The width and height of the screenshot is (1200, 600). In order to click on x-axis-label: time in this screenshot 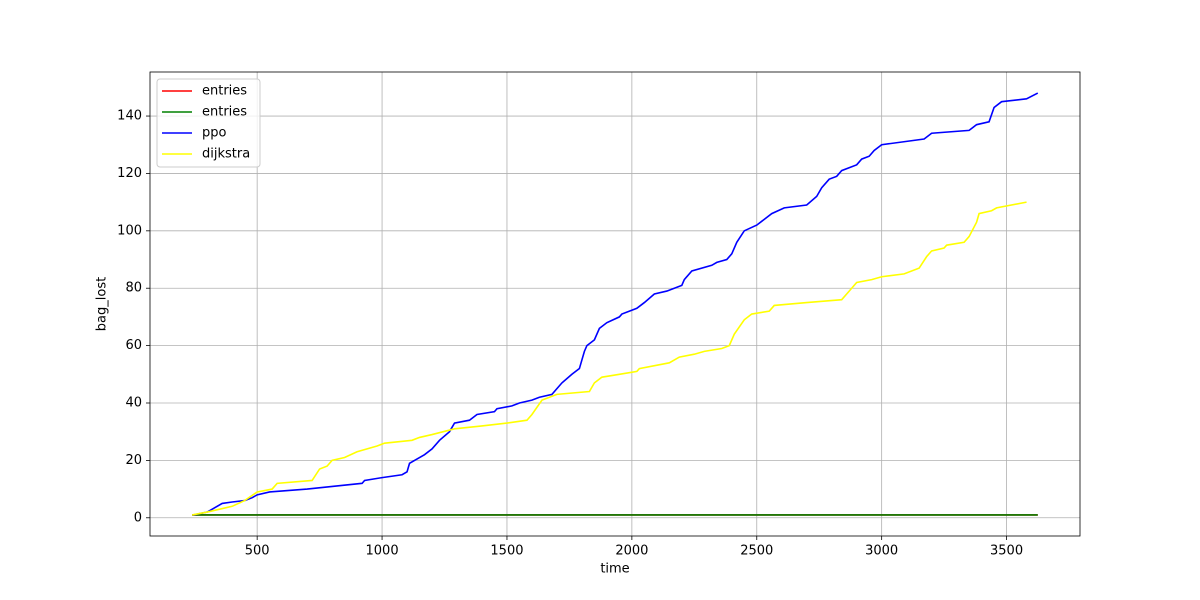, I will do `click(614, 569)`.